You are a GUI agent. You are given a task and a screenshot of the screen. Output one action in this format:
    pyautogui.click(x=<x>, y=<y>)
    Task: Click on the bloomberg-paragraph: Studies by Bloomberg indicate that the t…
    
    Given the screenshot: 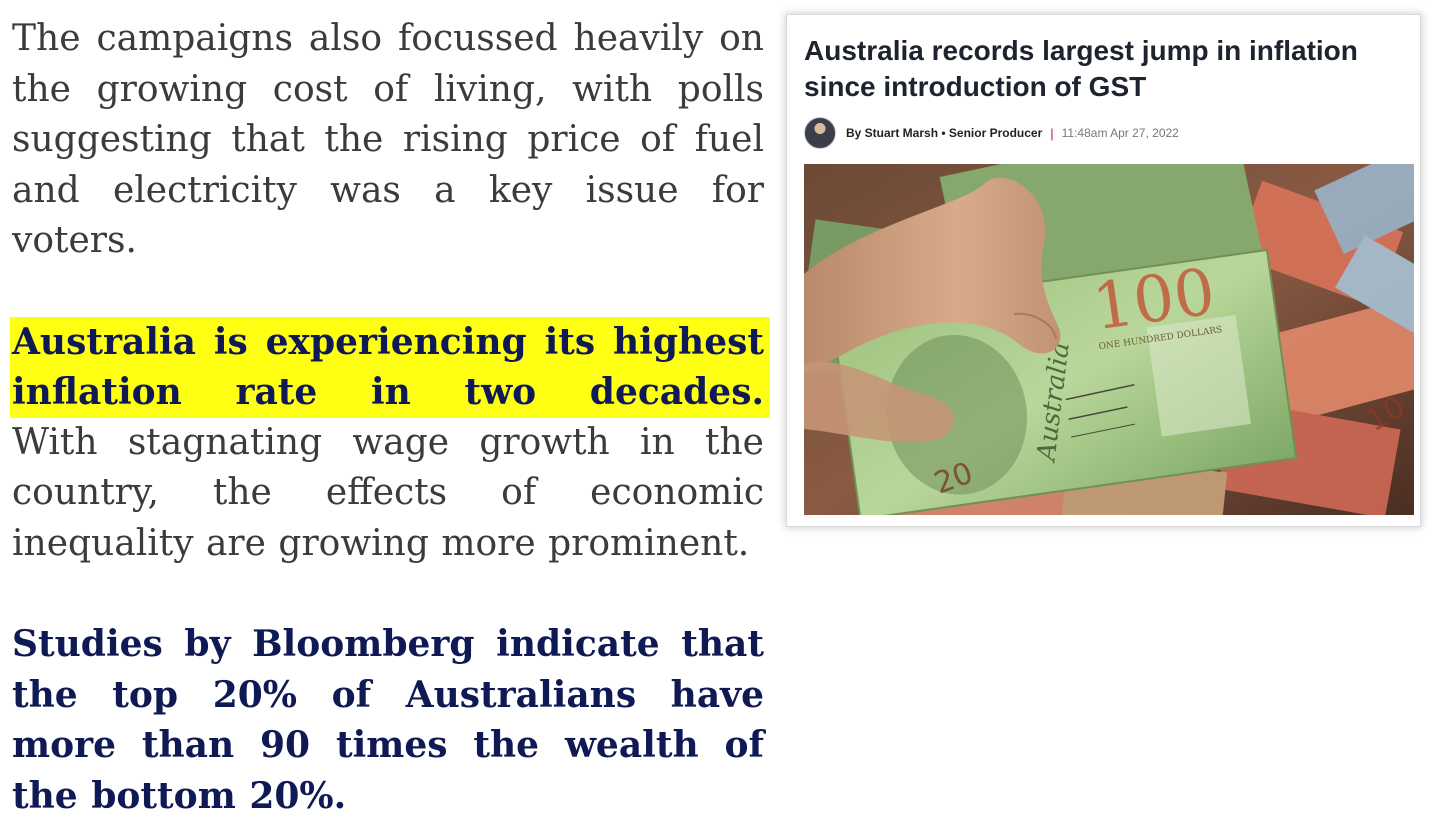 What is the action you would take?
    pyautogui.click(x=388, y=720)
    